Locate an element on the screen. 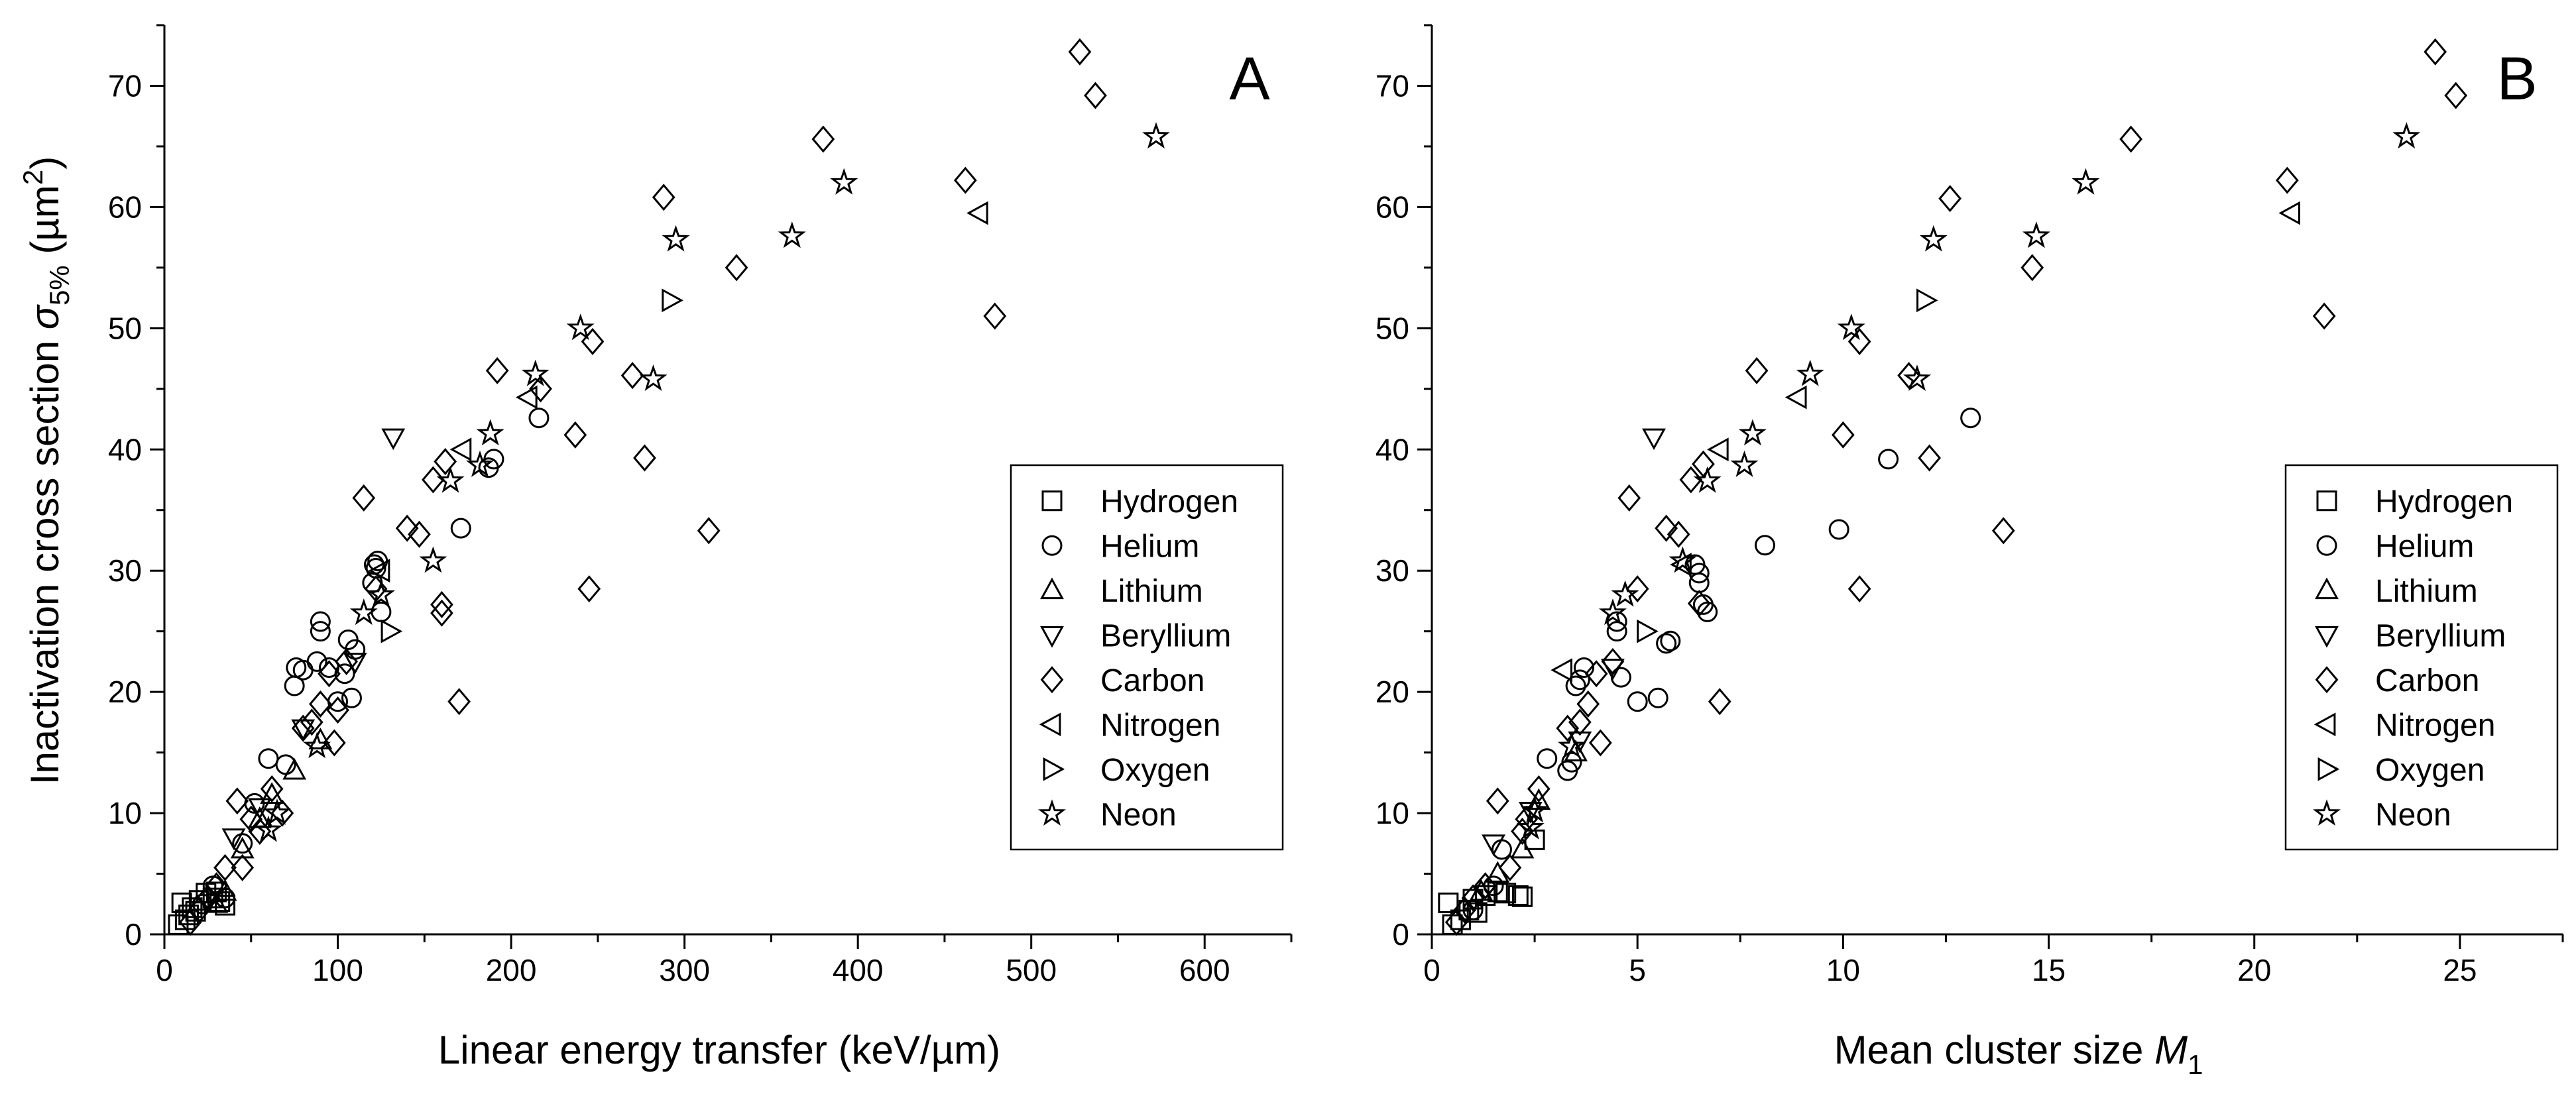  panel-a-x-tick-label: 500 is located at coordinates (1032, 970).